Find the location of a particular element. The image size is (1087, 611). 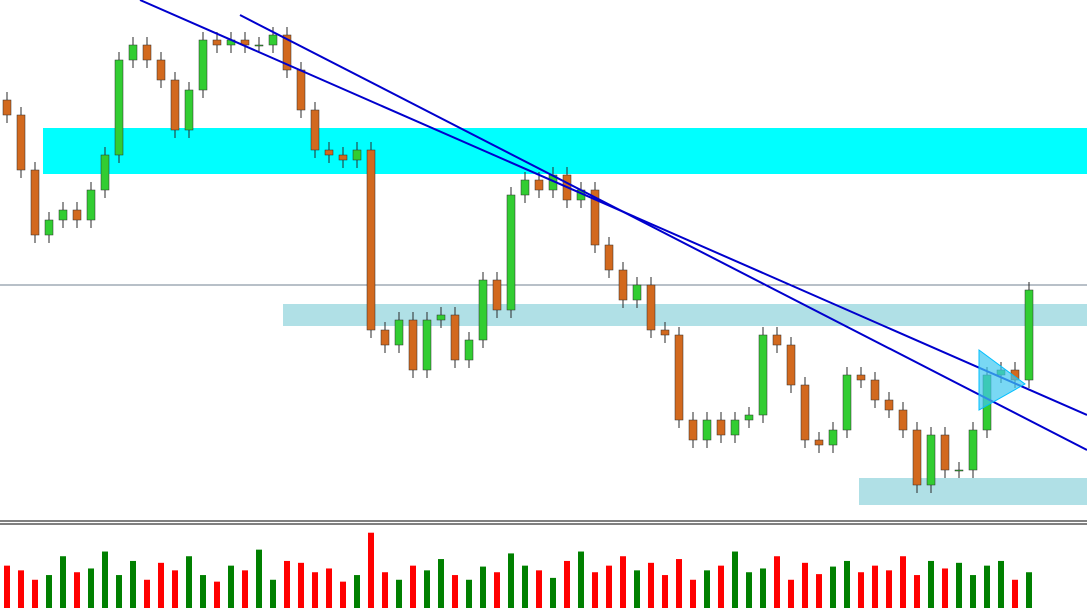

support-zone is located at coordinates (685, 315).